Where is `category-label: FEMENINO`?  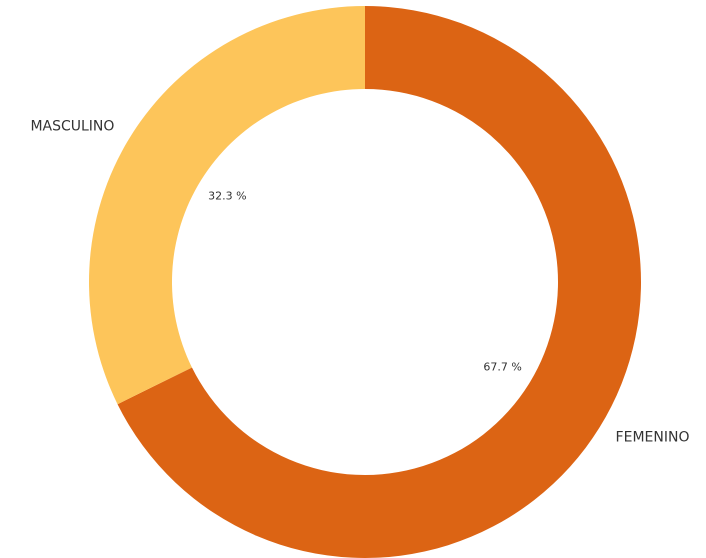 category-label: FEMENINO is located at coordinates (653, 438).